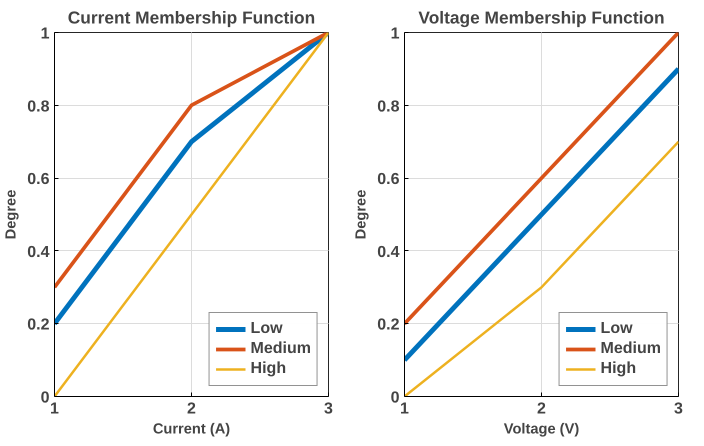  What do you see at coordinates (191, 430) in the screenshot?
I see `x-axis-title: Current (A)` at bounding box center [191, 430].